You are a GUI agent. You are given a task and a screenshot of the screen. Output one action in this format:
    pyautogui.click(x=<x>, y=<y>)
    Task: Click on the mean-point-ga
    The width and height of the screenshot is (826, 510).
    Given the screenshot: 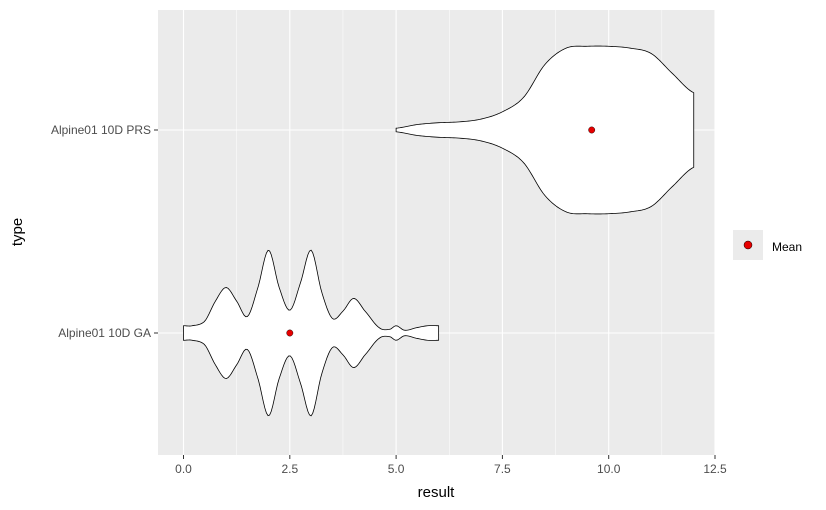 What is the action you would take?
    pyautogui.click(x=290, y=333)
    